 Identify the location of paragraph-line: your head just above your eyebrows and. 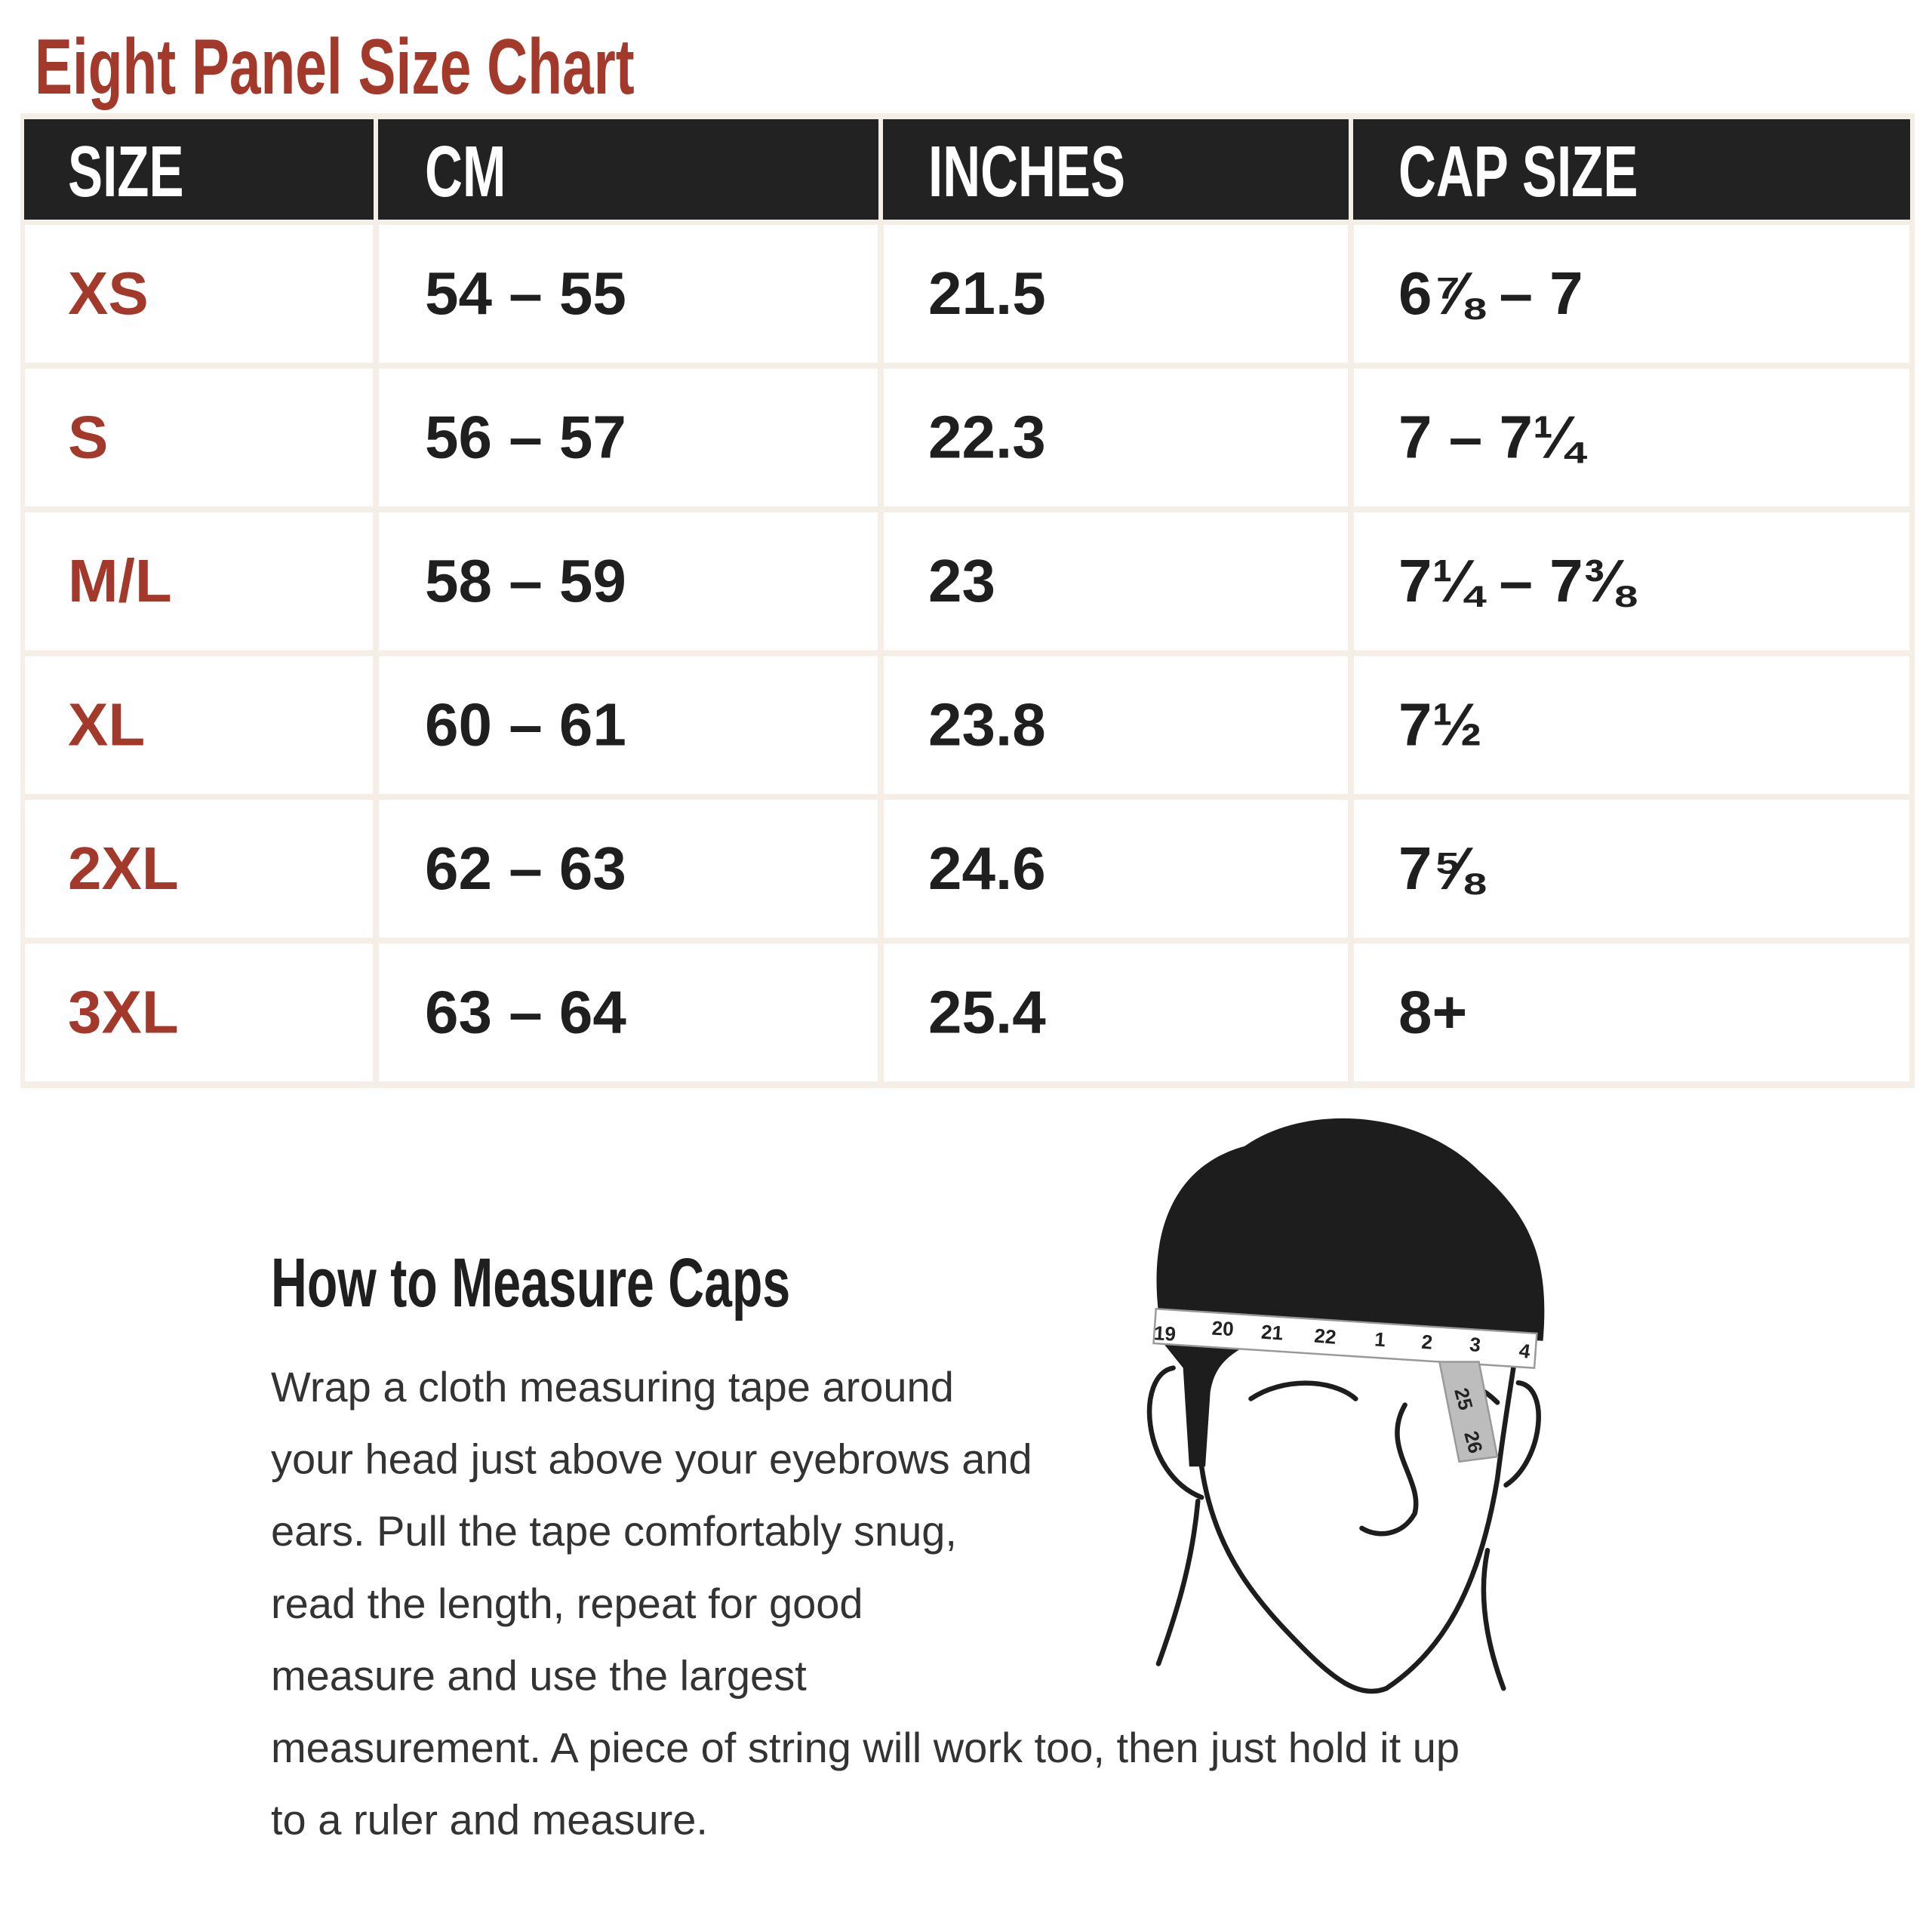
(651, 1459).